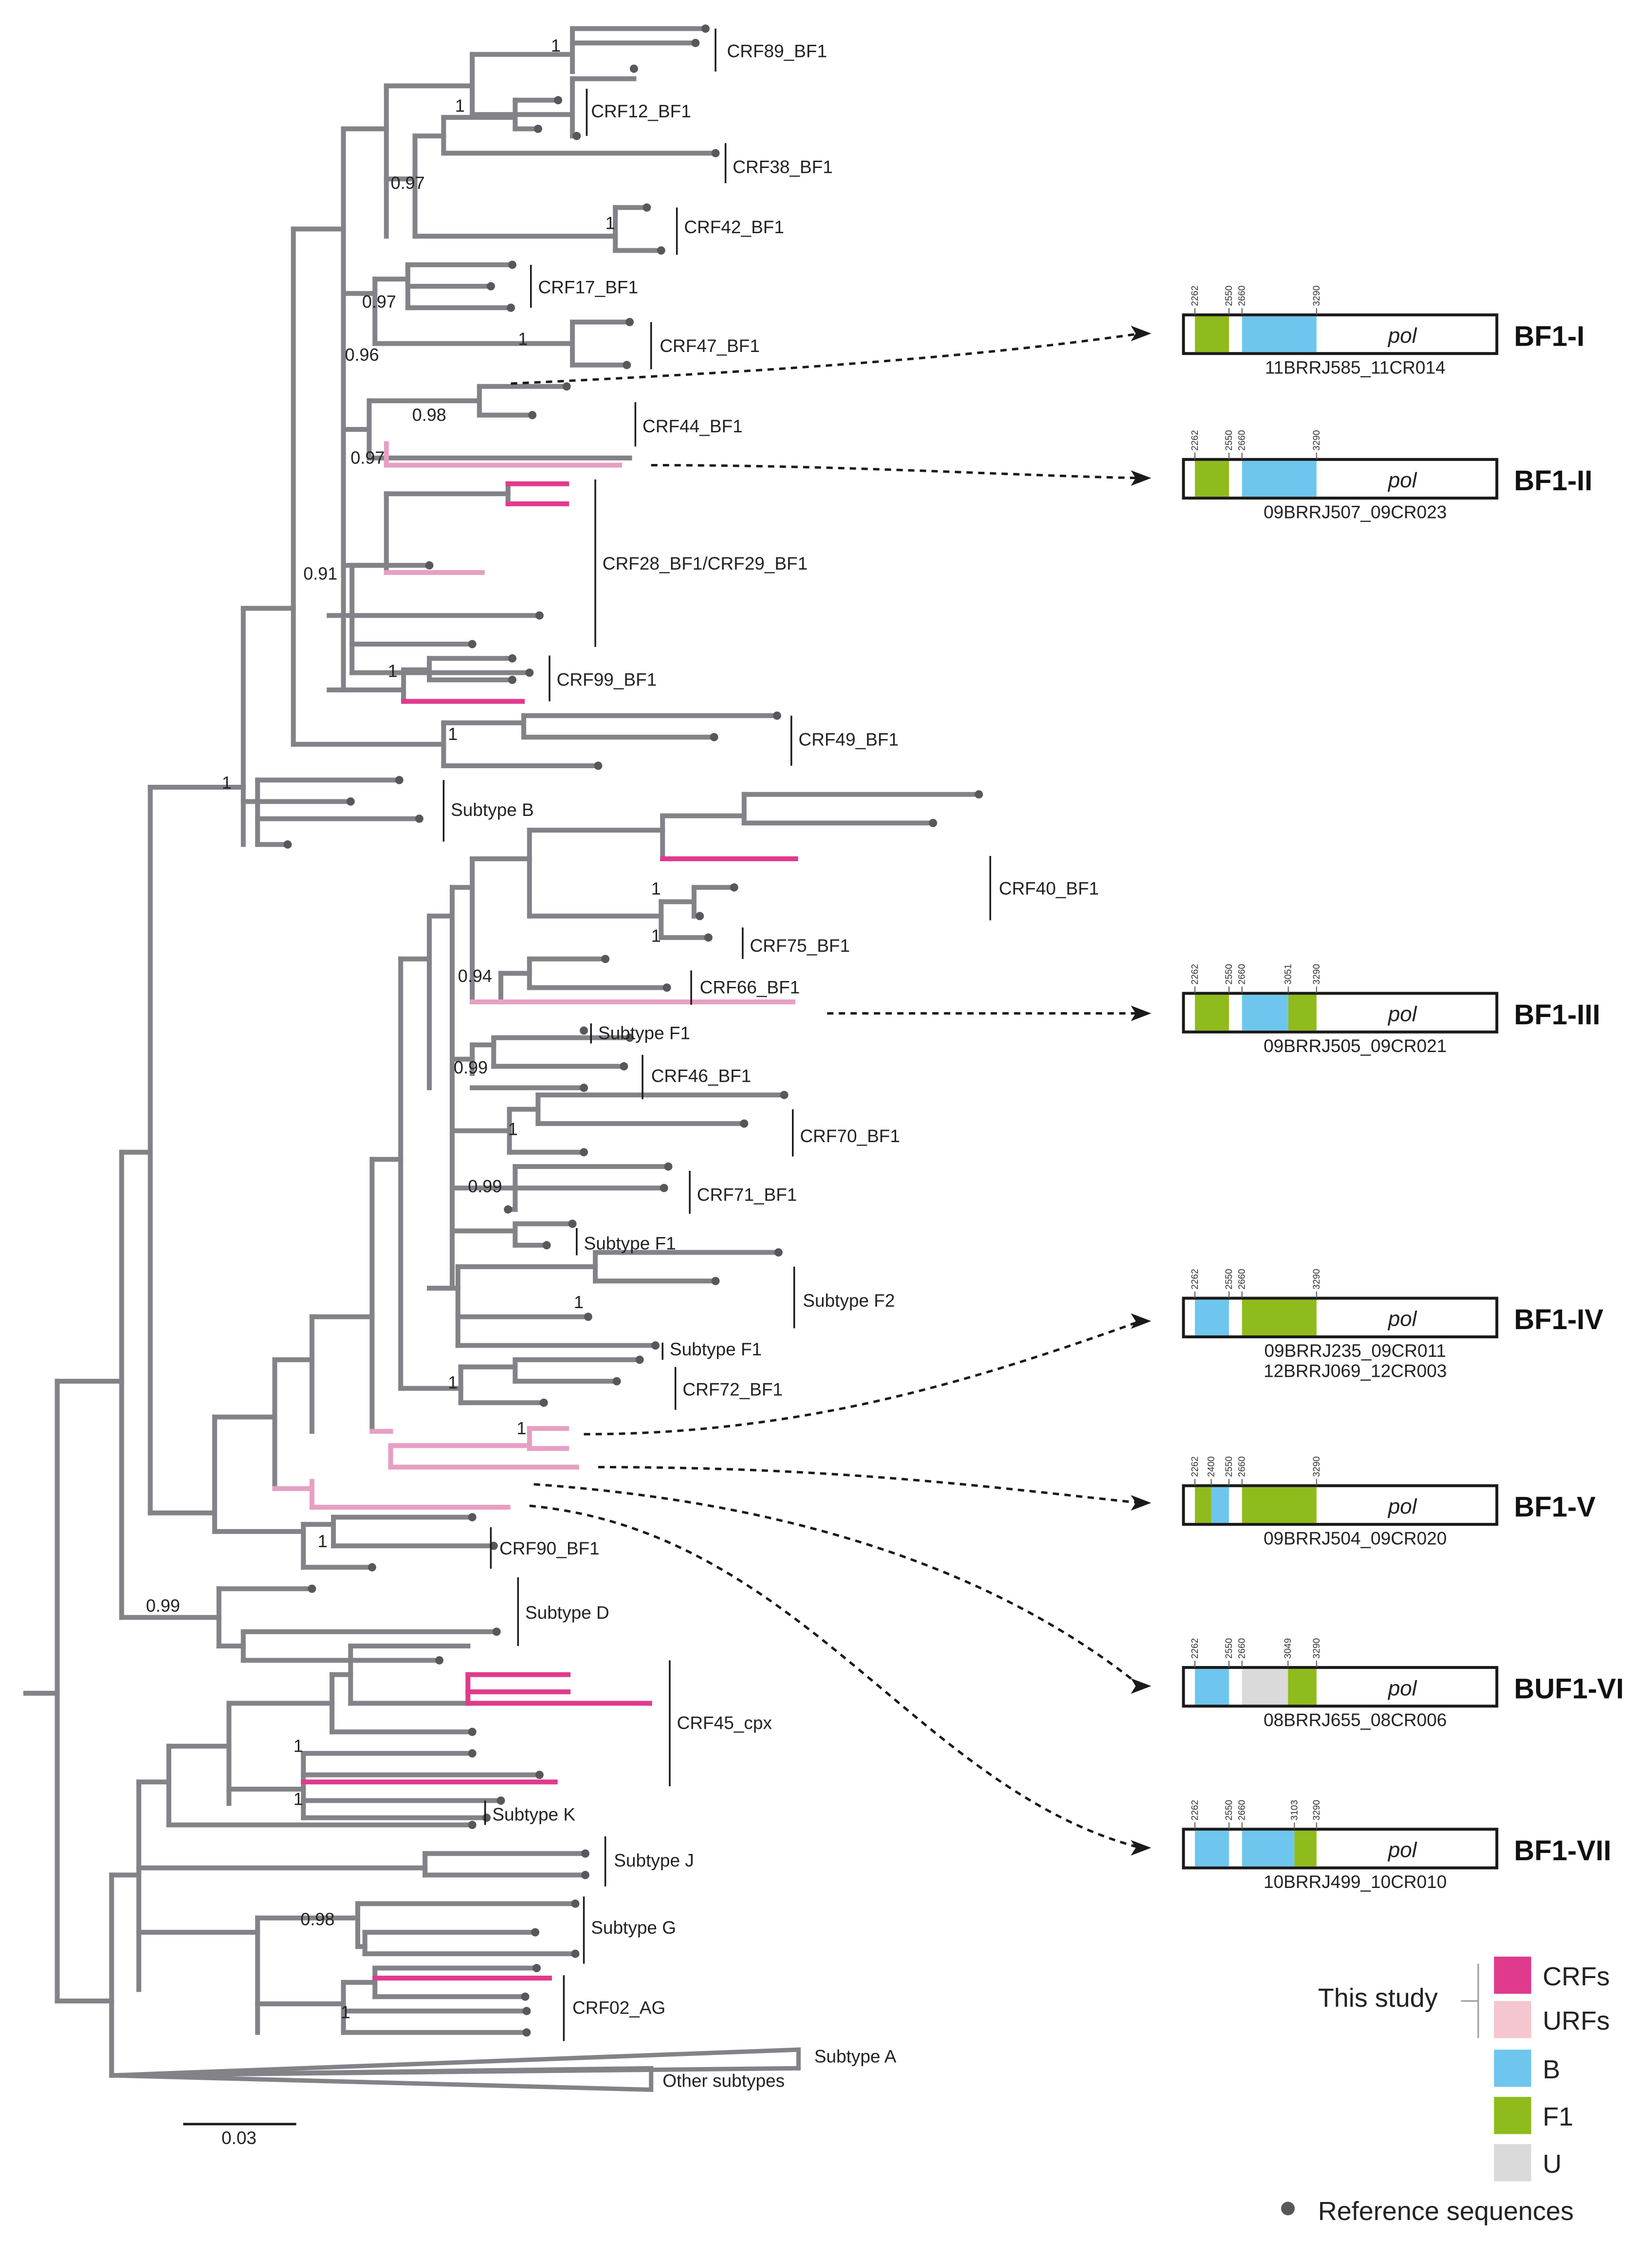  Describe the element at coordinates (1355, 1538) in the screenshot. I see `isolate-id: 09BRRJ504_09CR020` at that location.